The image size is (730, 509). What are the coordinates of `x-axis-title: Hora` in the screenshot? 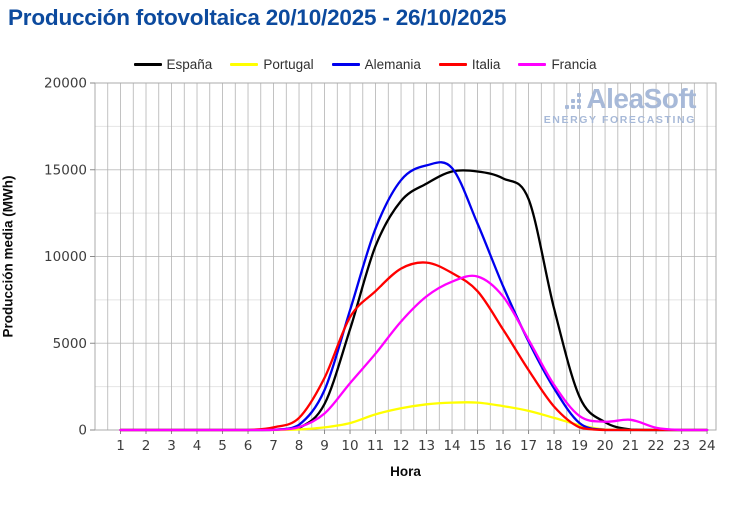 It's located at (405, 471).